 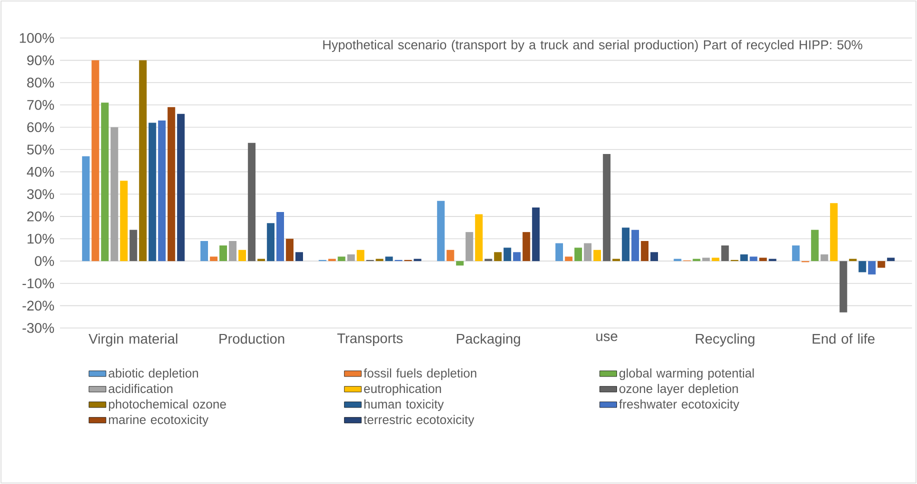 I want to click on y-tick-label: 70%, so click(x=40, y=105).